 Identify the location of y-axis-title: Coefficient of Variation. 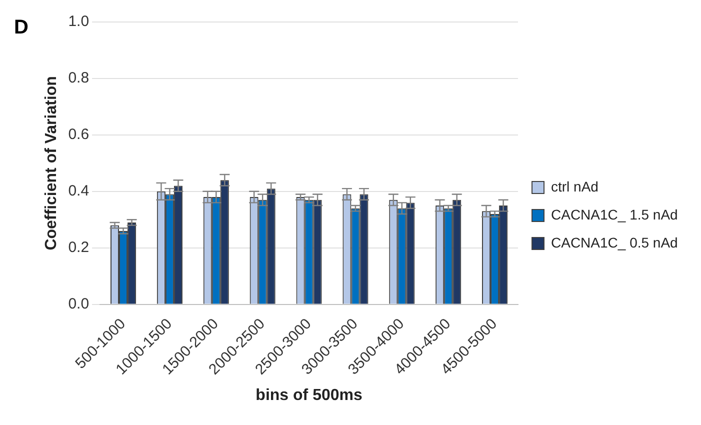
(51, 163).